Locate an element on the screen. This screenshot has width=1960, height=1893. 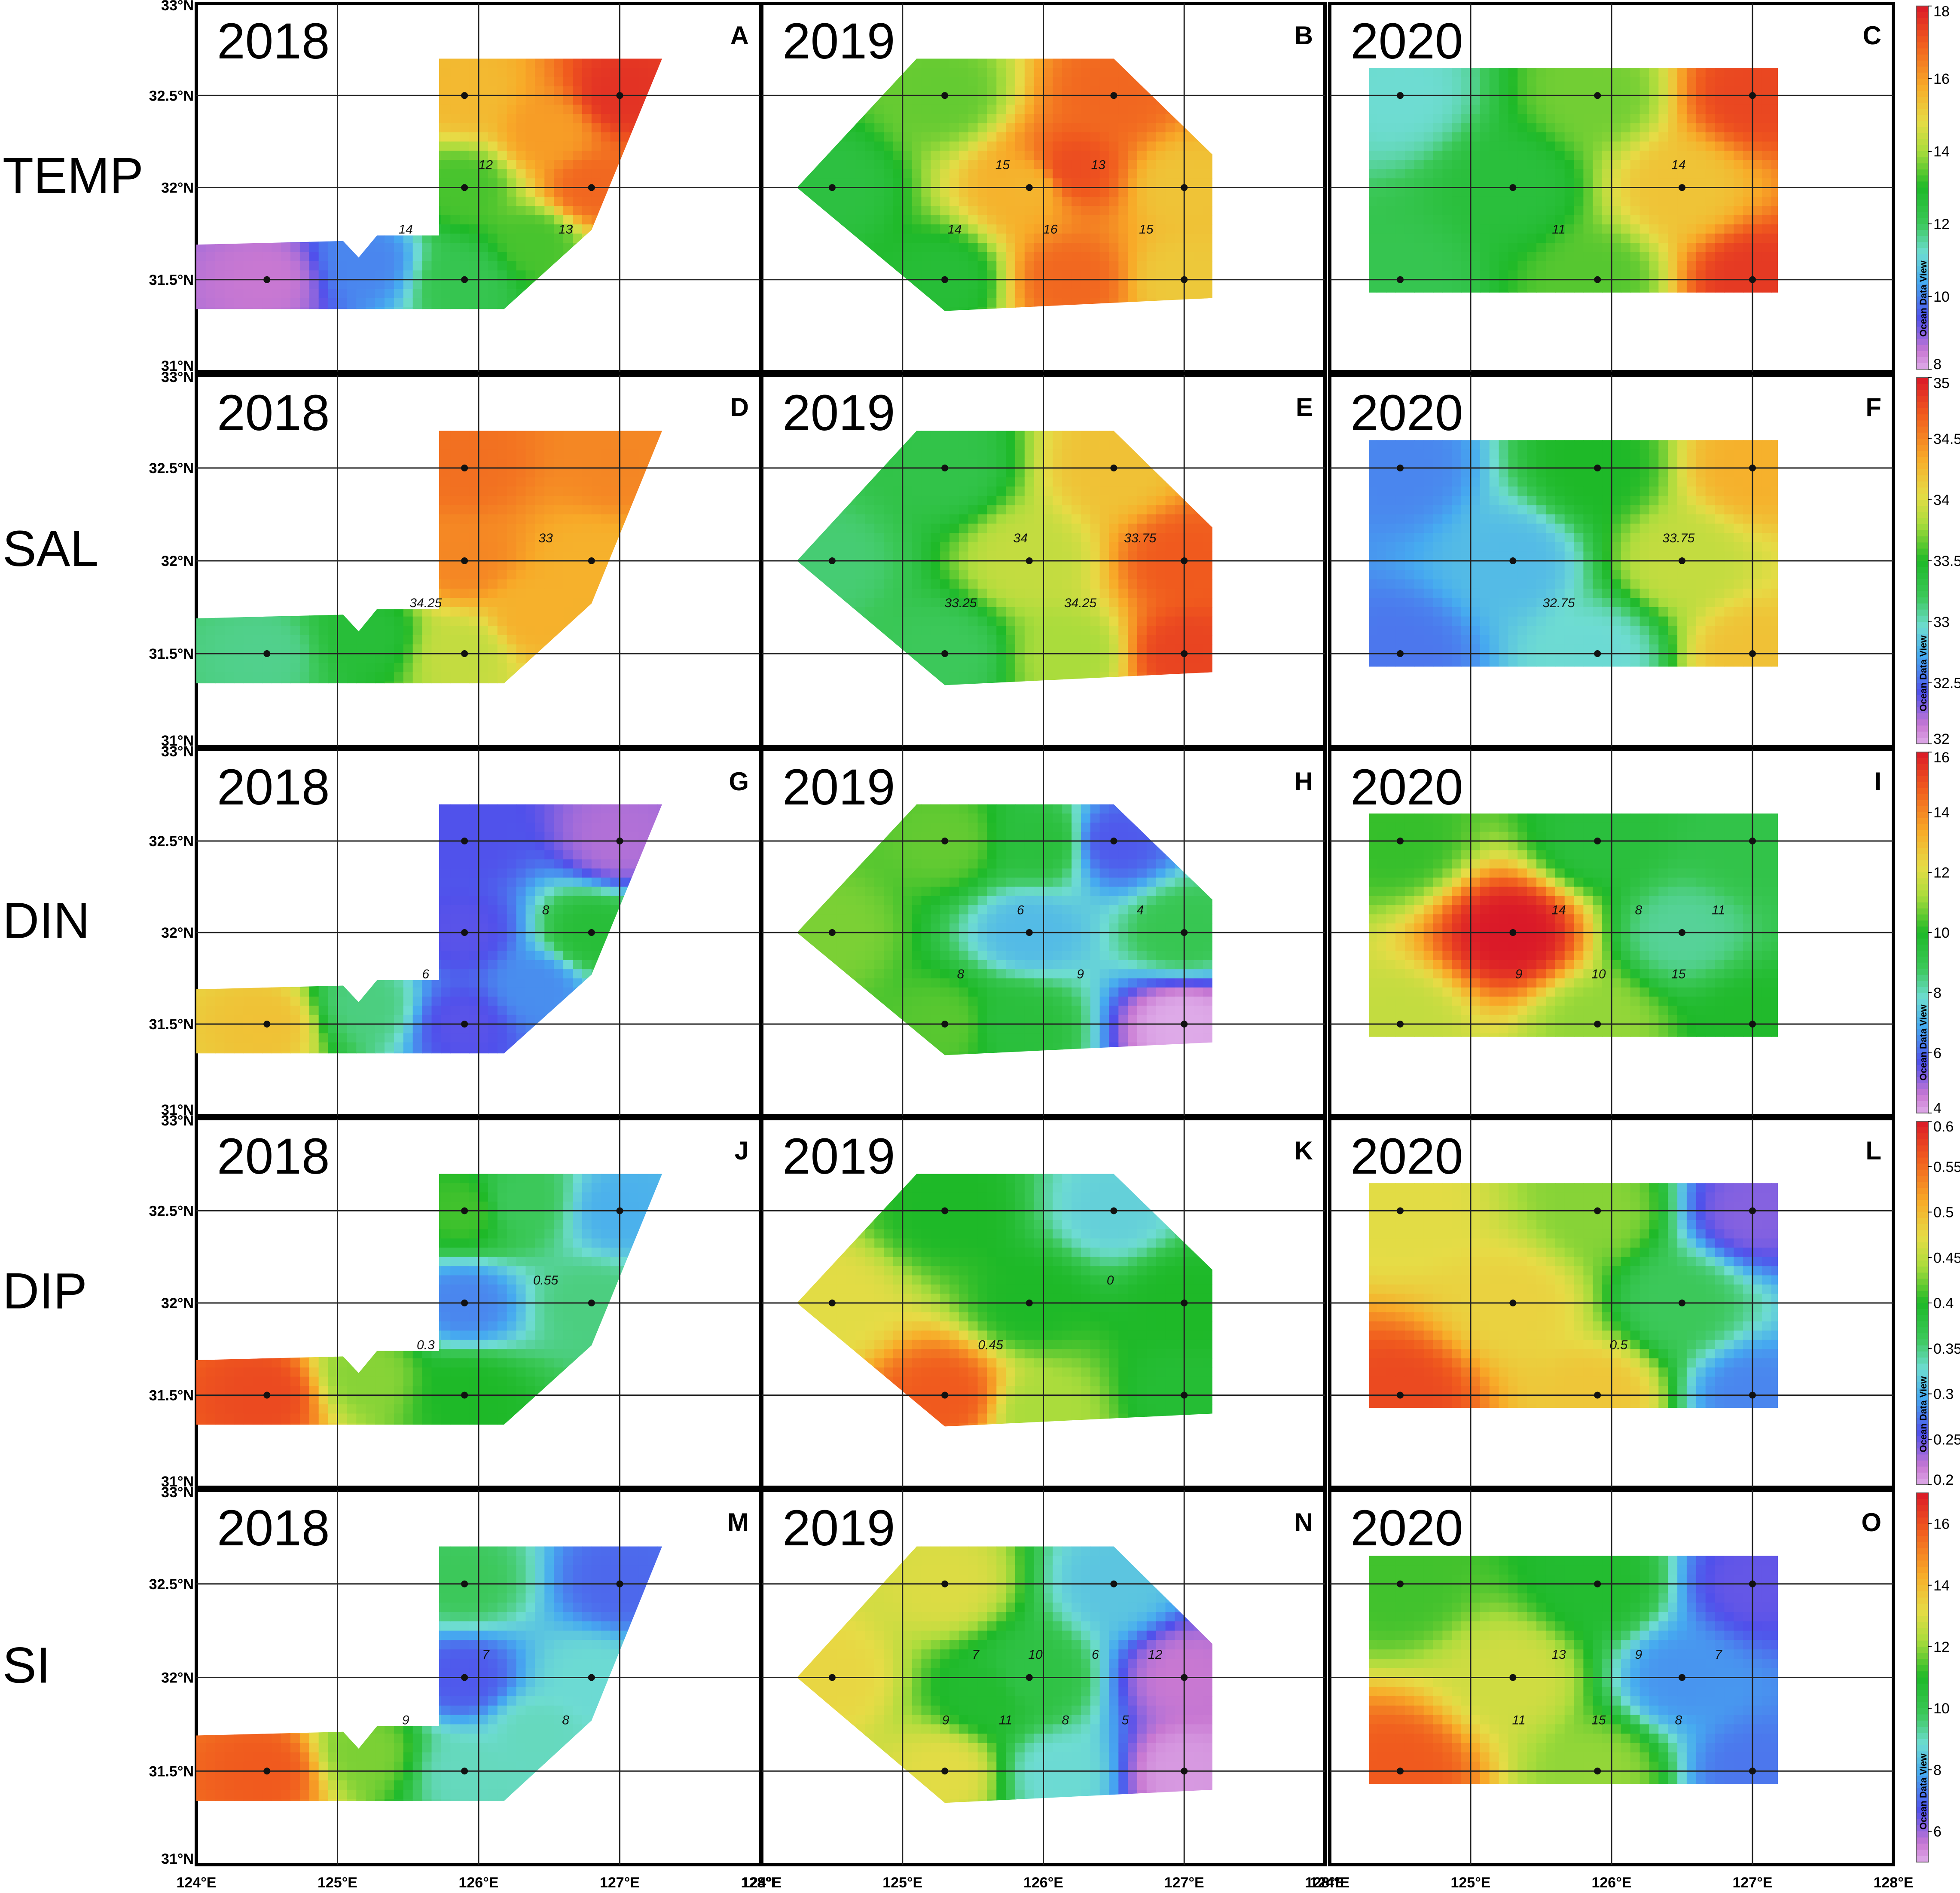
contour-label: 12 is located at coordinates (486, 165).